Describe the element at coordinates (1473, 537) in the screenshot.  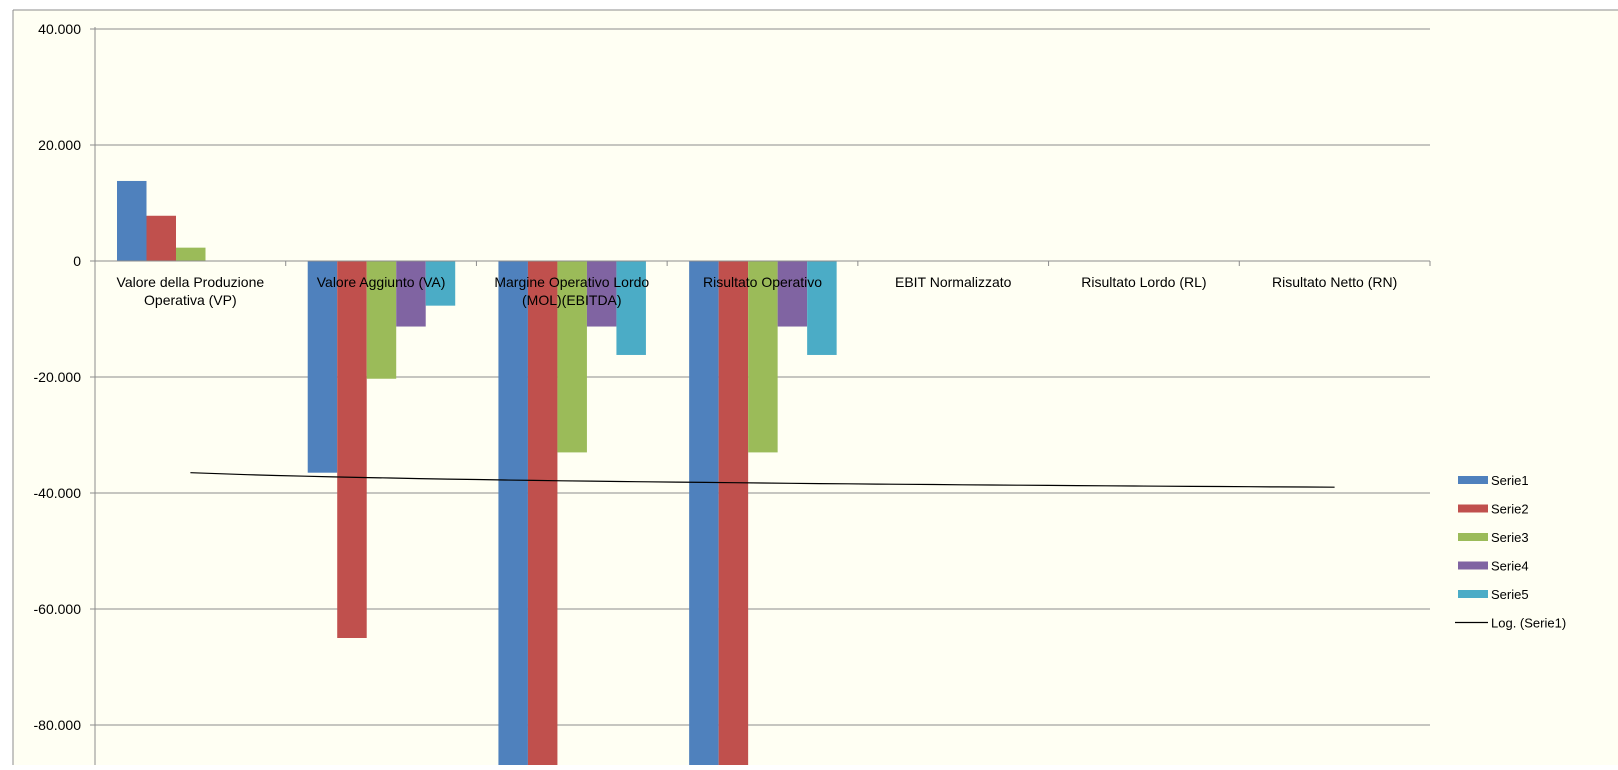
I see `legend-swatch-serie3` at that location.